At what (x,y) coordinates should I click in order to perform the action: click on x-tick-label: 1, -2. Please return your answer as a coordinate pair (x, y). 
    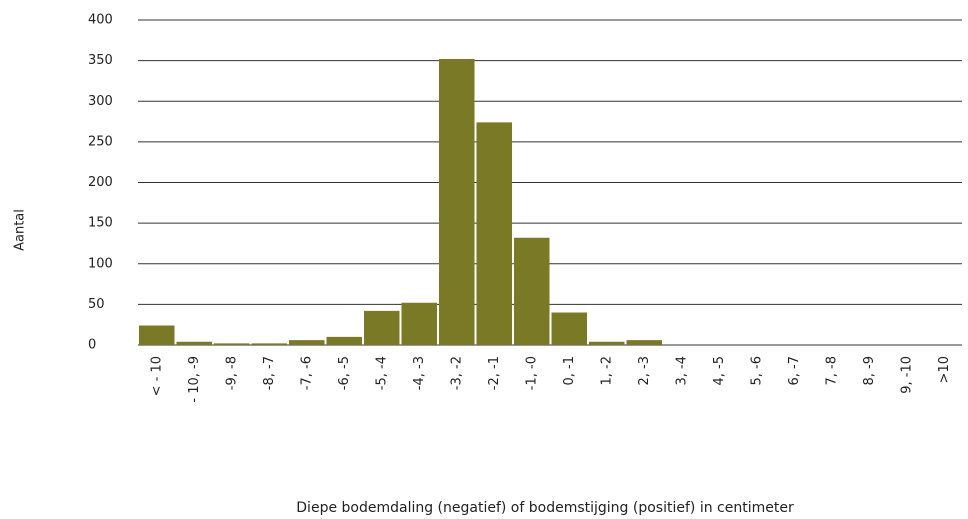
    Looking at the image, I should click on (606, 371).